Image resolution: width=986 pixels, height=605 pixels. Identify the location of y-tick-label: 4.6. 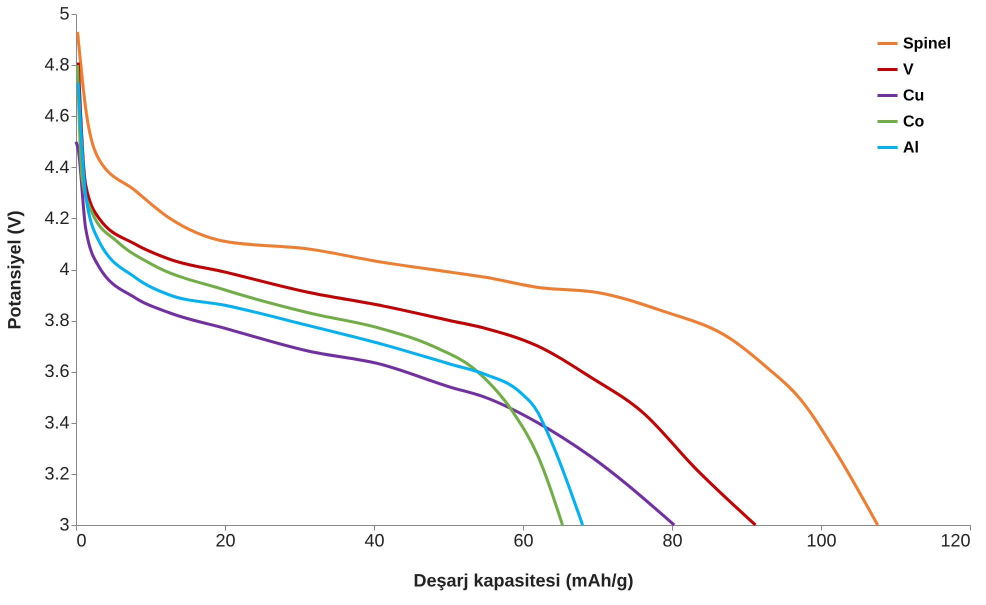
(57, 116).